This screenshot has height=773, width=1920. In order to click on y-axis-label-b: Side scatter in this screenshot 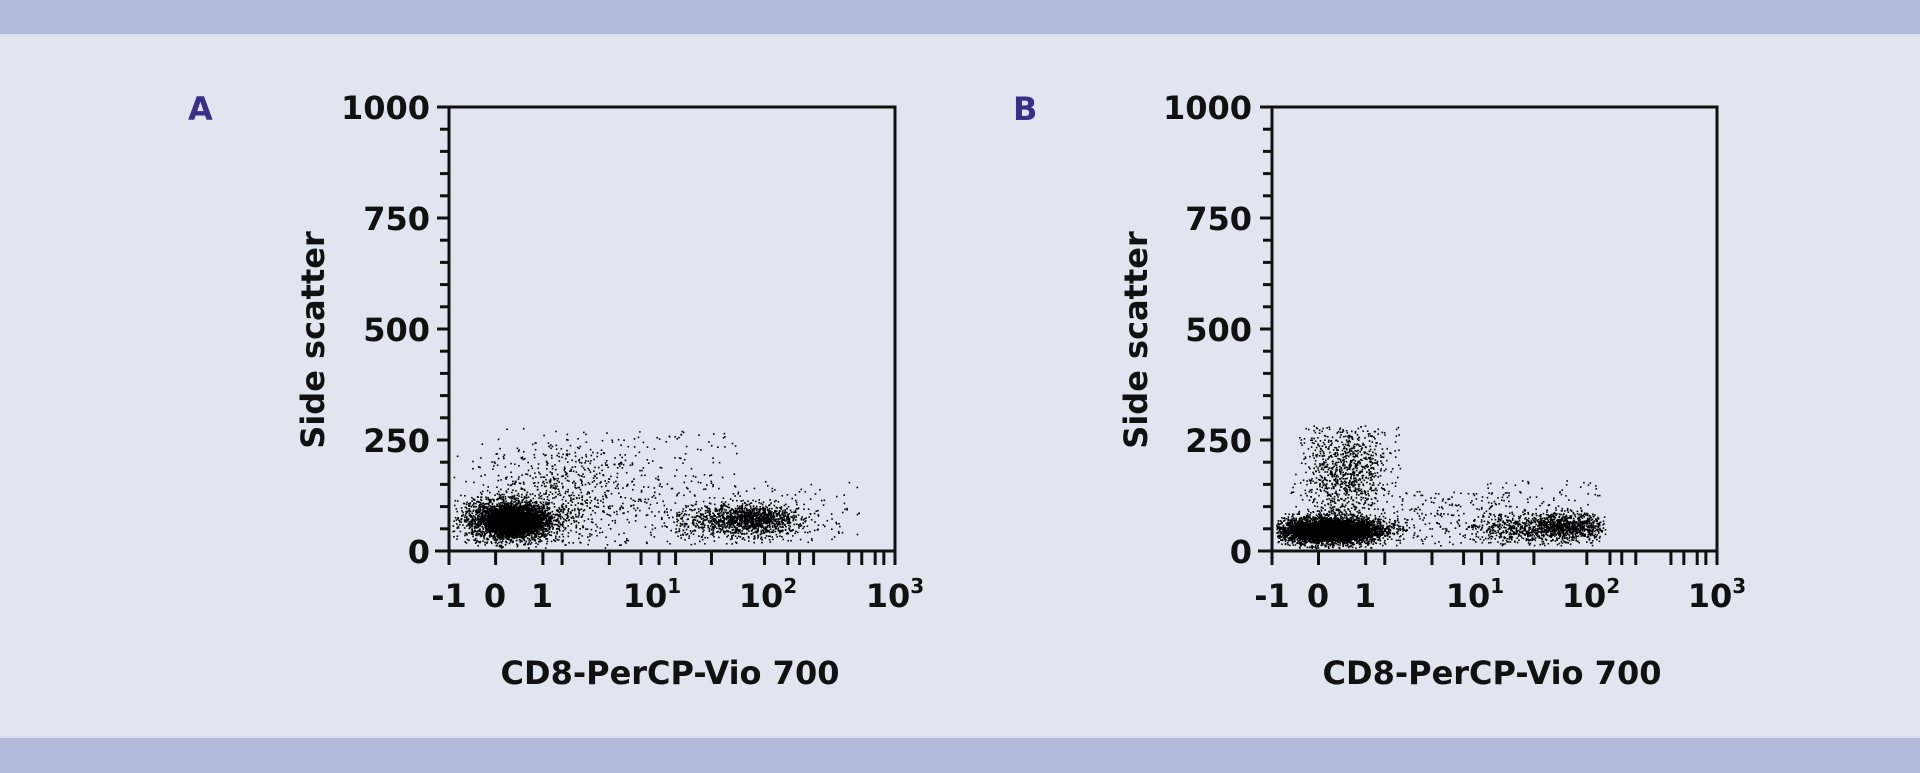, I will do `click(1136, 340)`.